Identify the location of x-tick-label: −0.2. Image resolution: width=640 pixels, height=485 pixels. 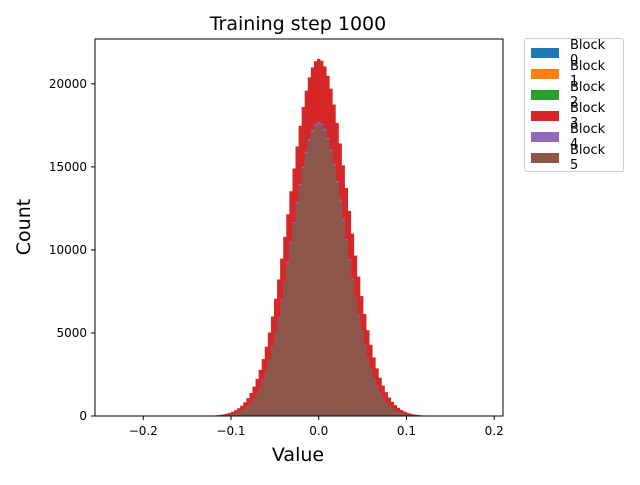
(143, 431).